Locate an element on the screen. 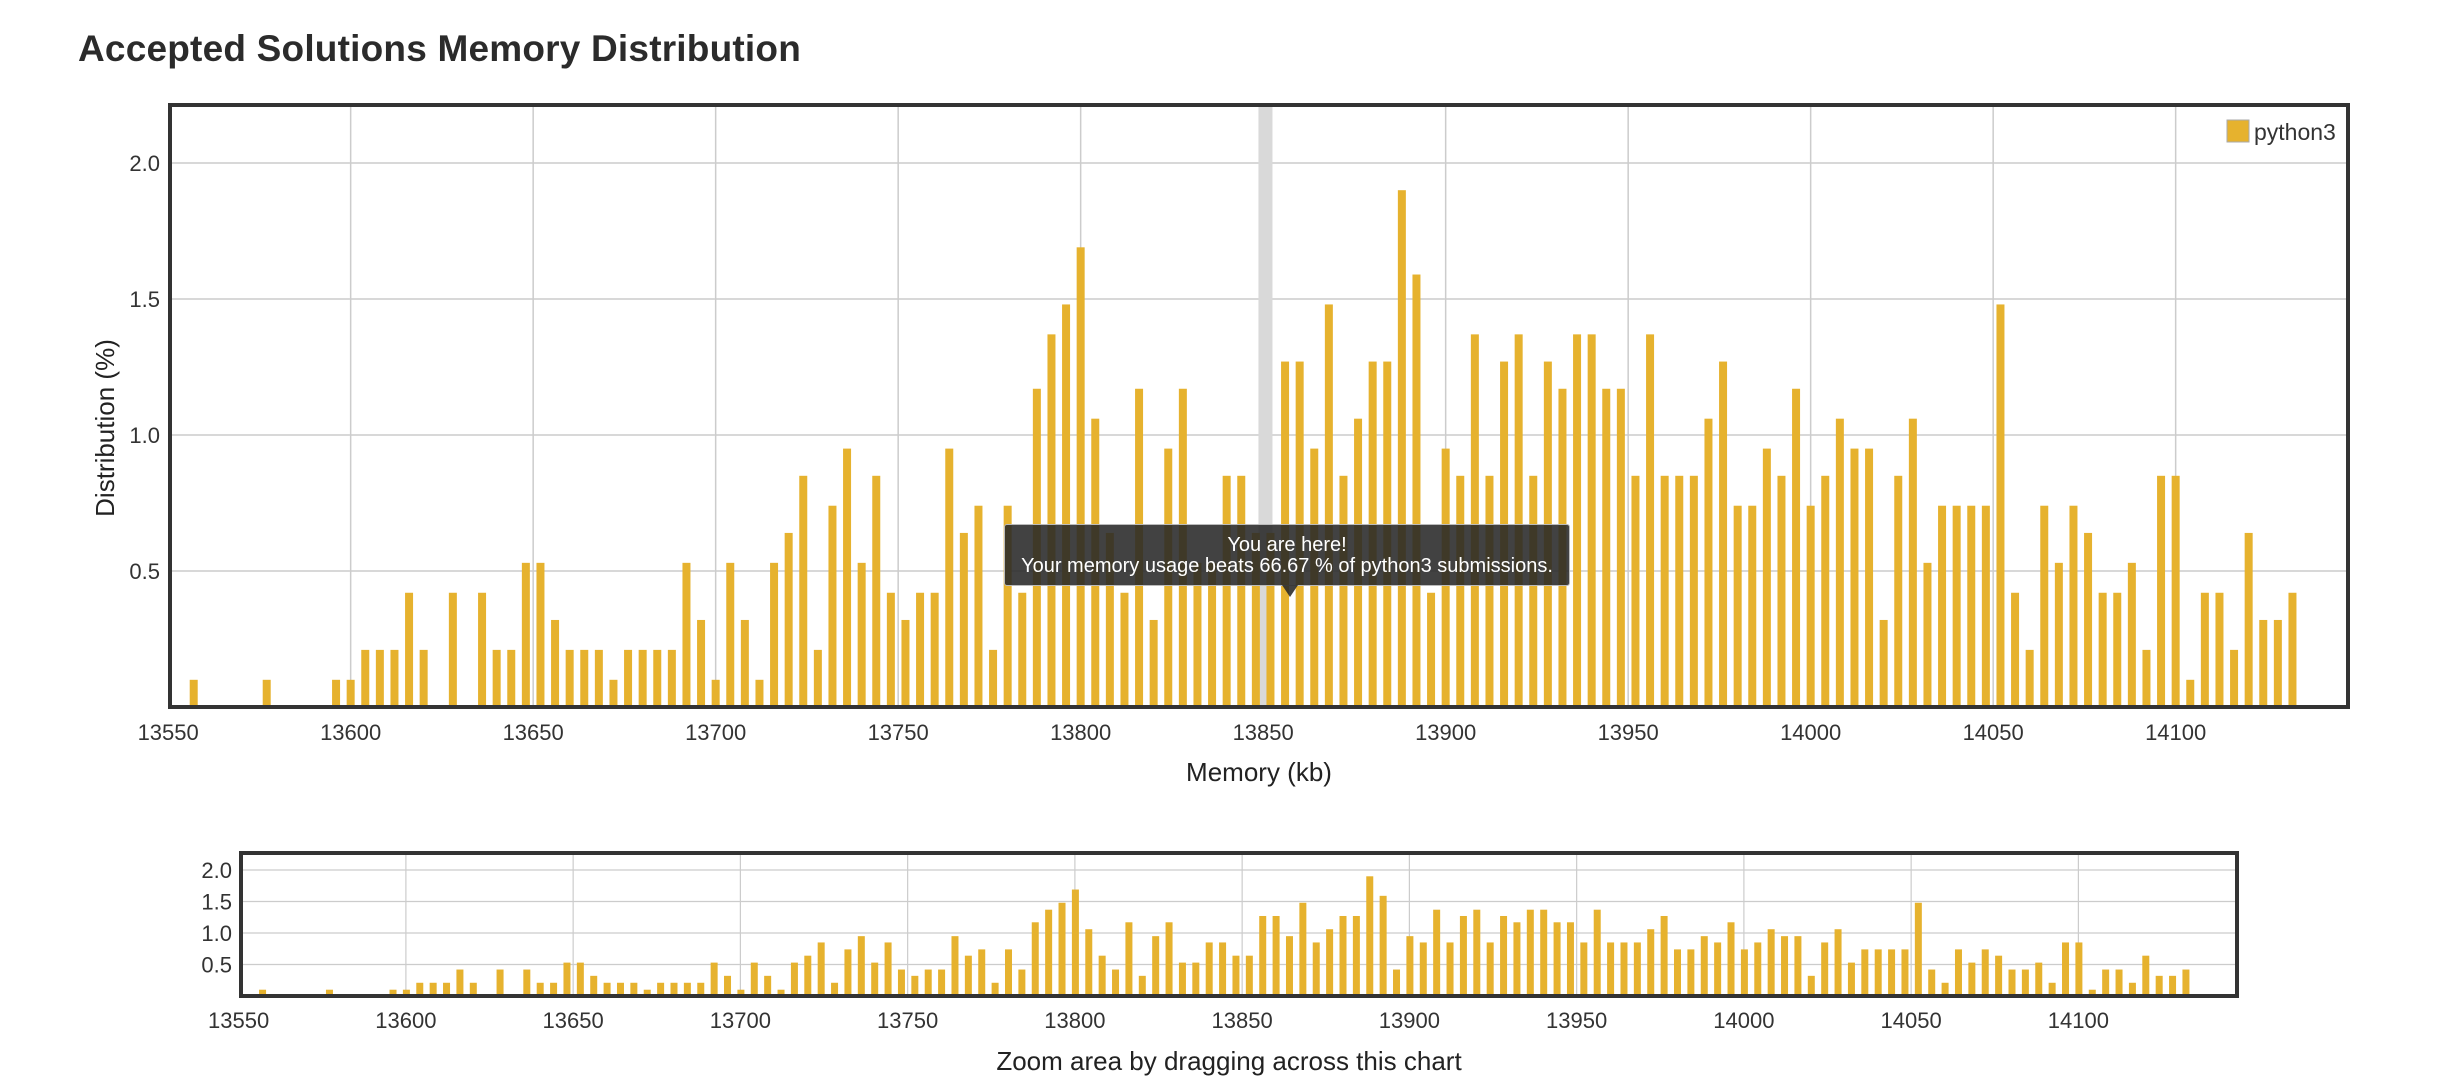 This screenshot has width=2450, height=1082. legend: python3 is located at coordinates (2281, 132).